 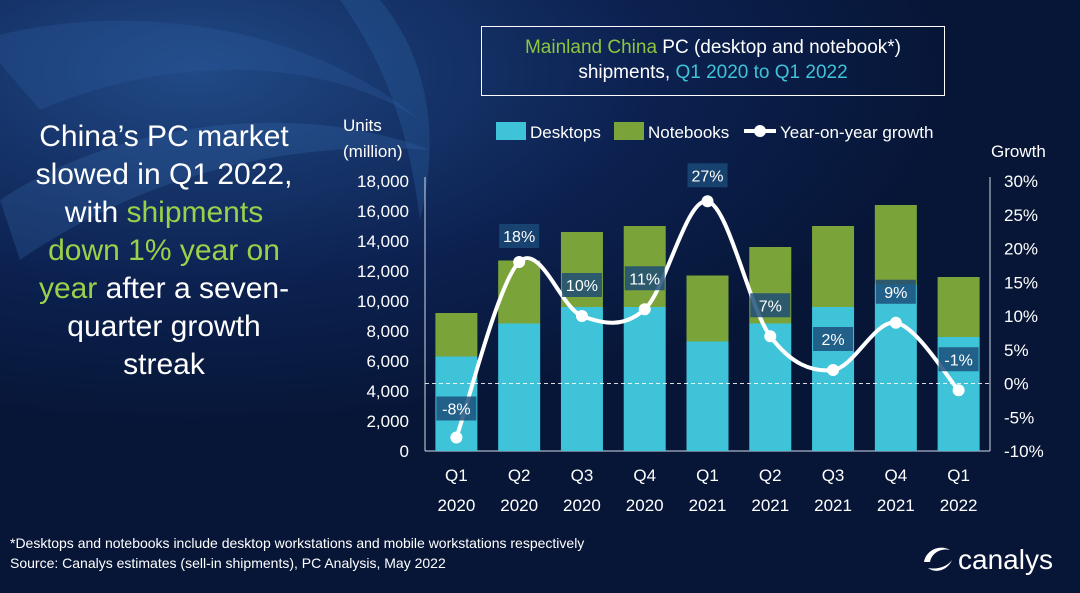 I want to click on y-tick-label-left: 0, so click(x=404, y=451).